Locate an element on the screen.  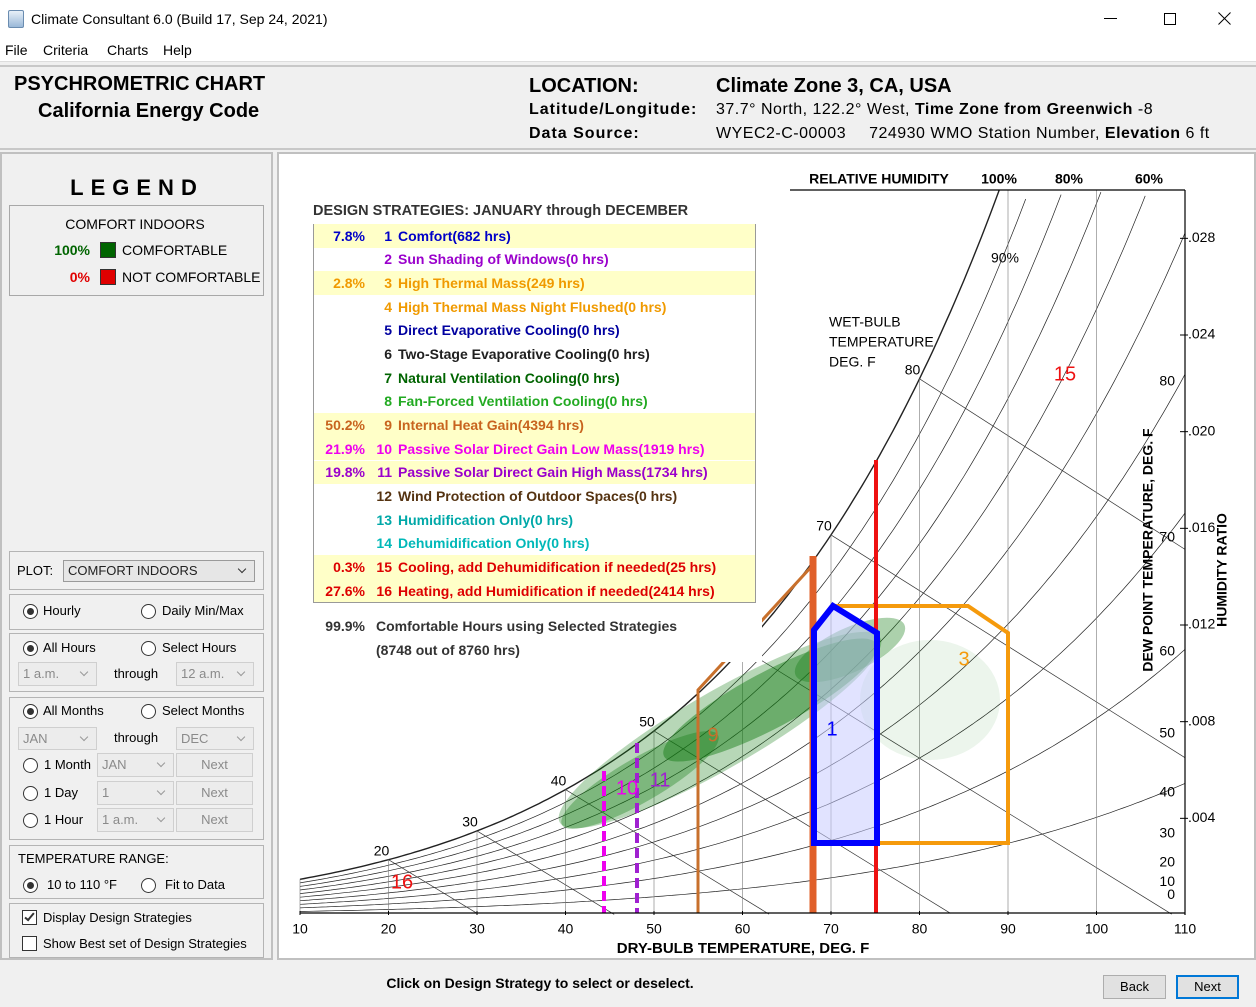
strategy-number: 3 is located at coordinates (388, 283).